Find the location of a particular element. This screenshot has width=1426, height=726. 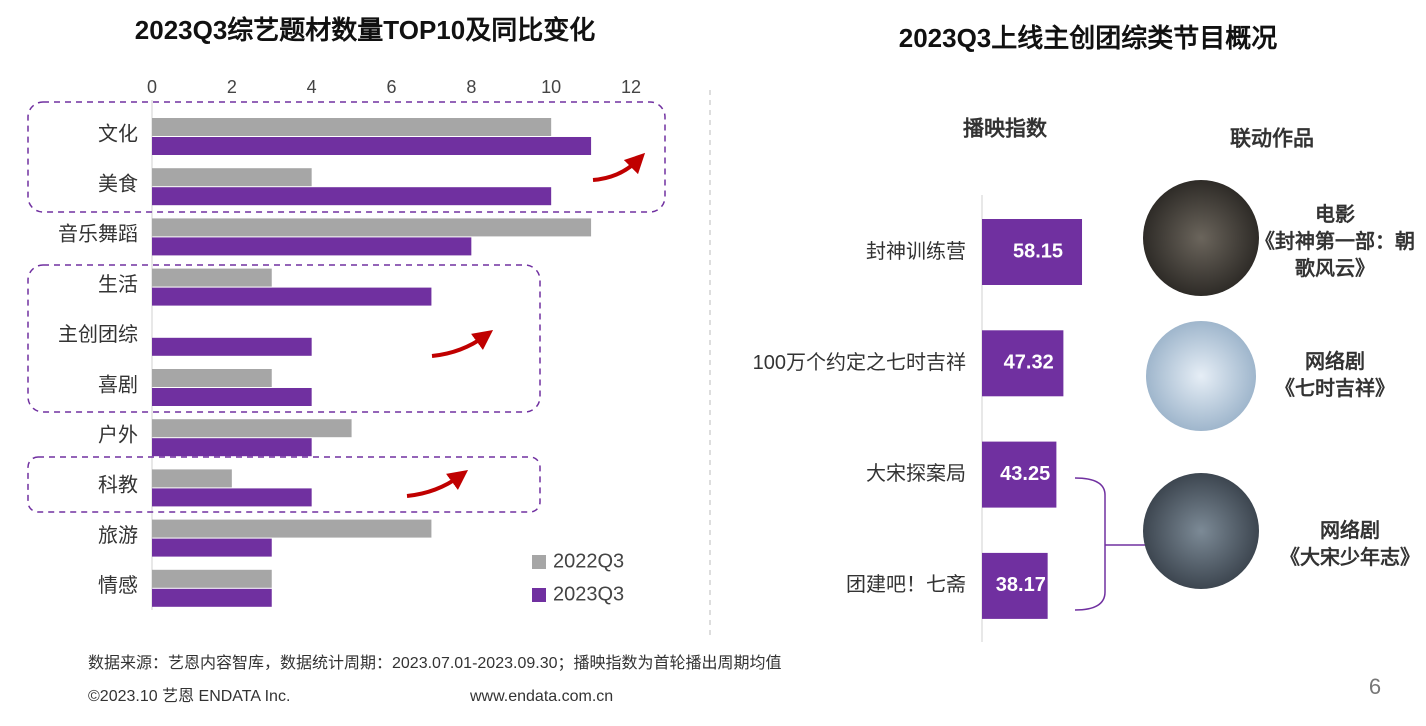

work-name: 《封神第一部：朝歌风云》 is located at coordinates (1335, 255).